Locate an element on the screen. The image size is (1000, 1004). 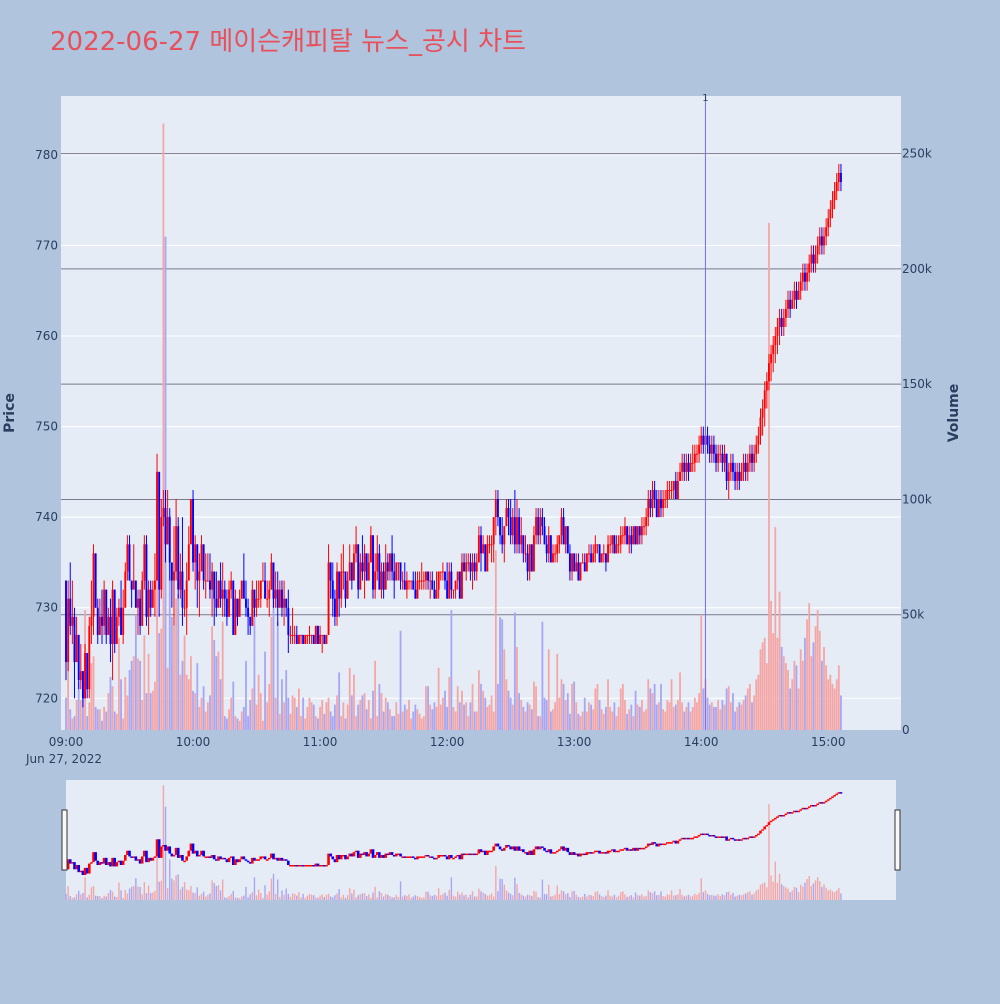
range-slider is located at coordinates (481, 840).